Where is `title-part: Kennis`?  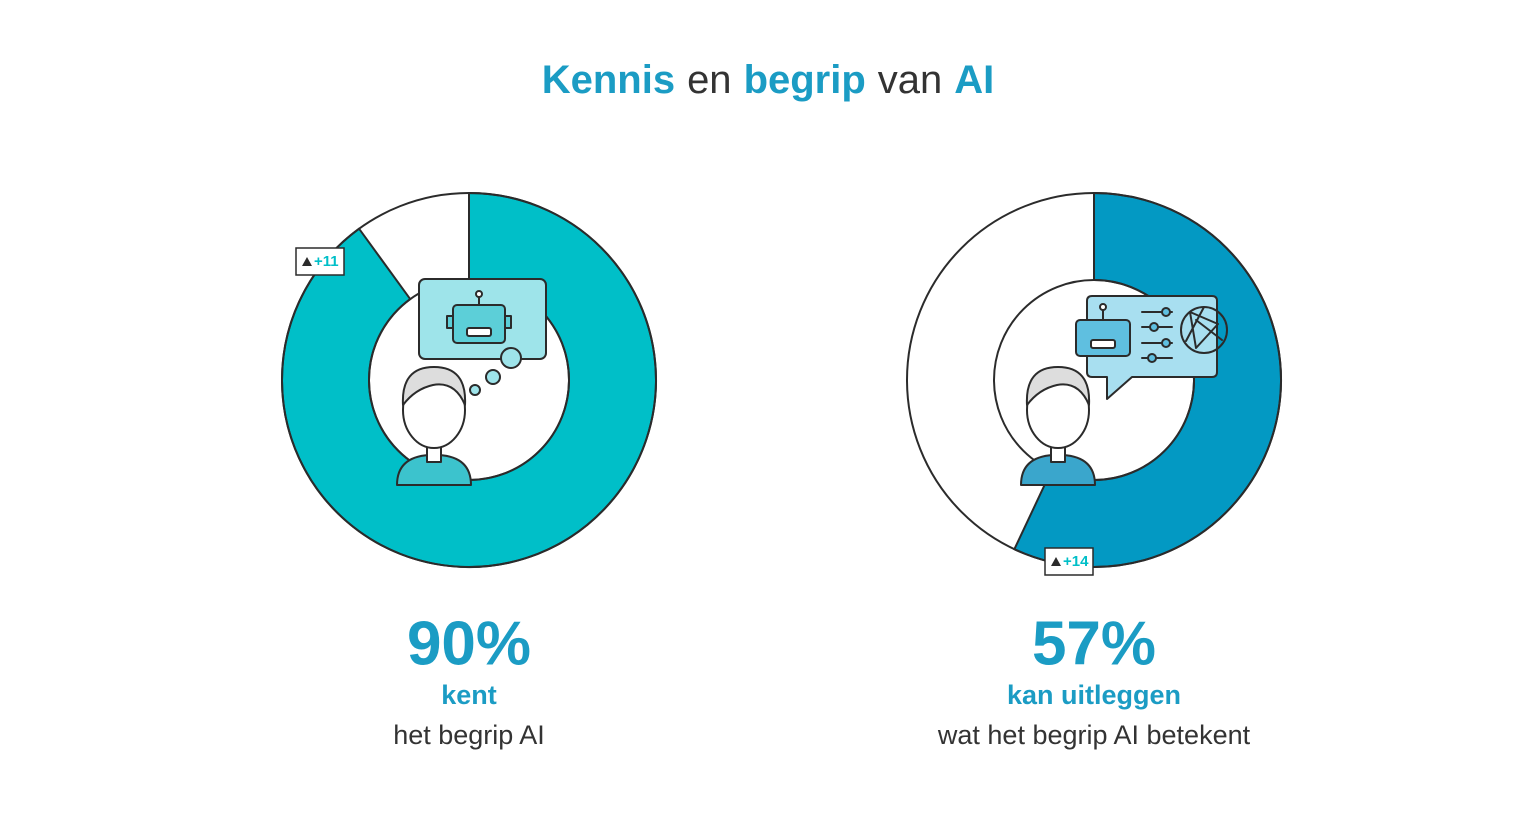
title-part: Kennis is located at coordinates (608, 80).